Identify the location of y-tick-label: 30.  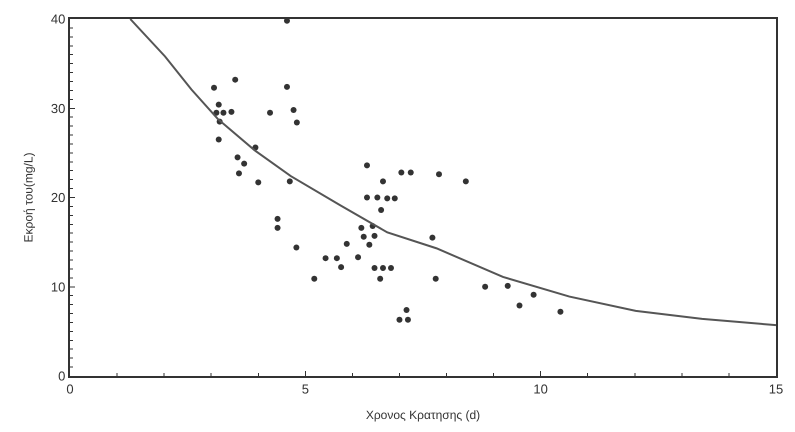
(58, 108).